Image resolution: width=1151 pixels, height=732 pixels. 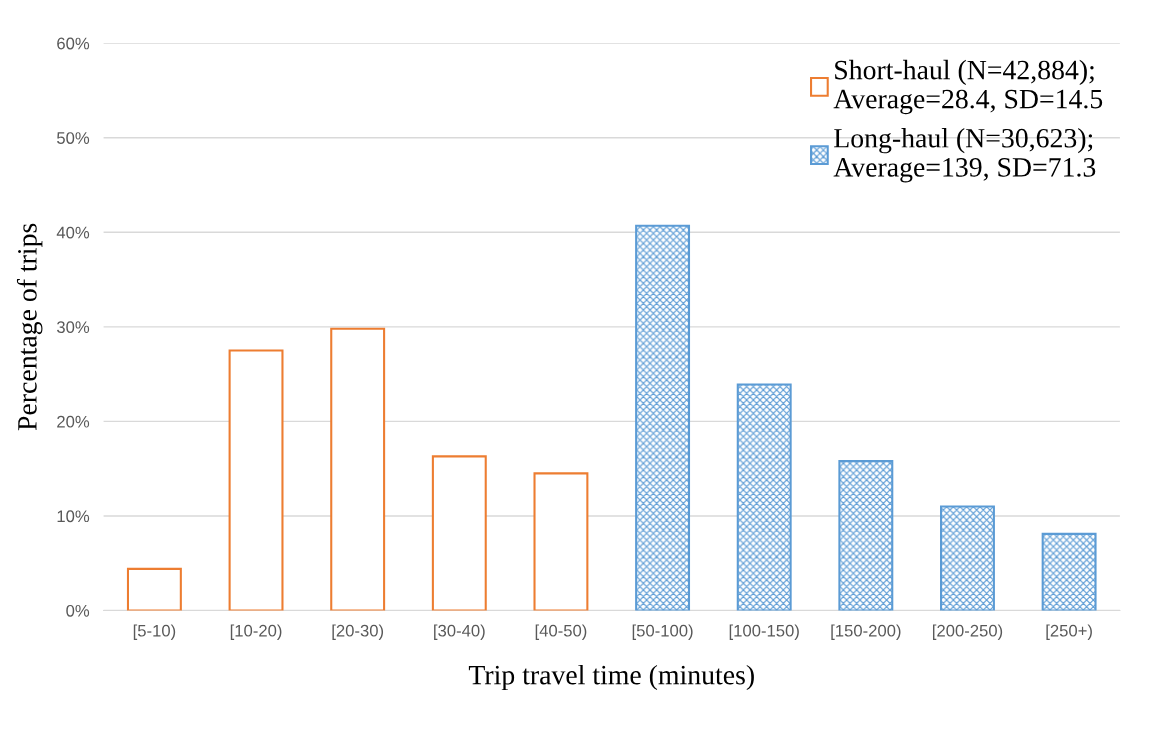 What do you see at coordinates (154, 632) in the screenshot?
I see `x-tick-label: [5-10)` at bounding box center [154, 632].